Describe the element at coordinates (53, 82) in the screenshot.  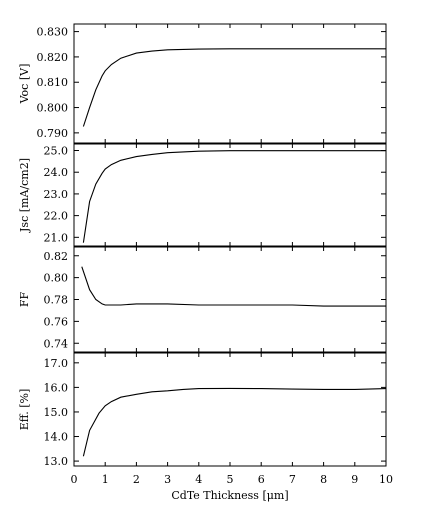
I see `y-tick-label: 0.810` at that location.